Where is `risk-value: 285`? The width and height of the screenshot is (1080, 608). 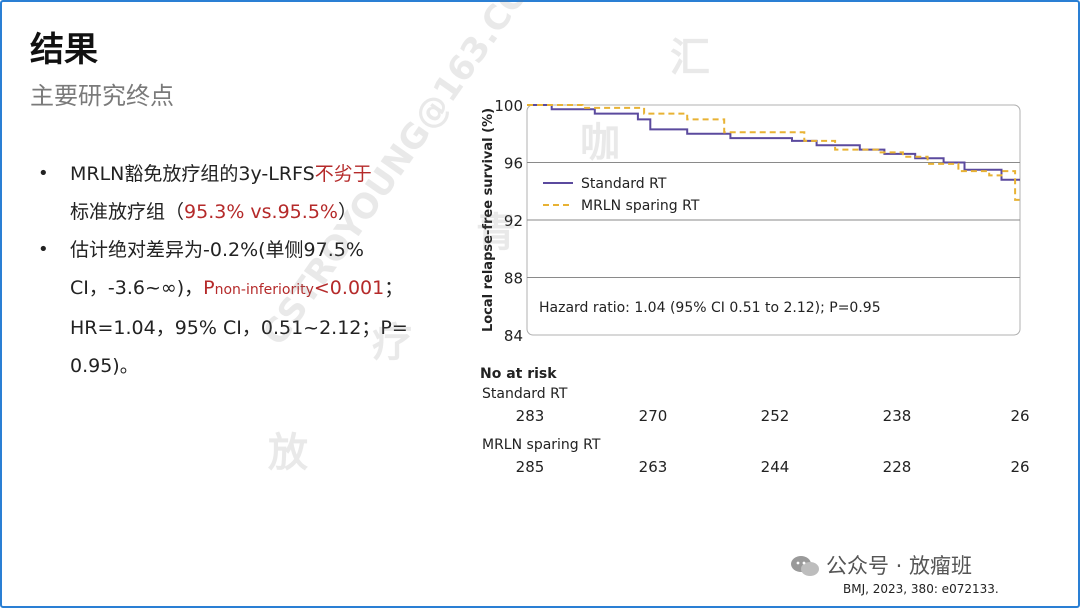 risk-value: 285 is located at coordinates (530, 467).